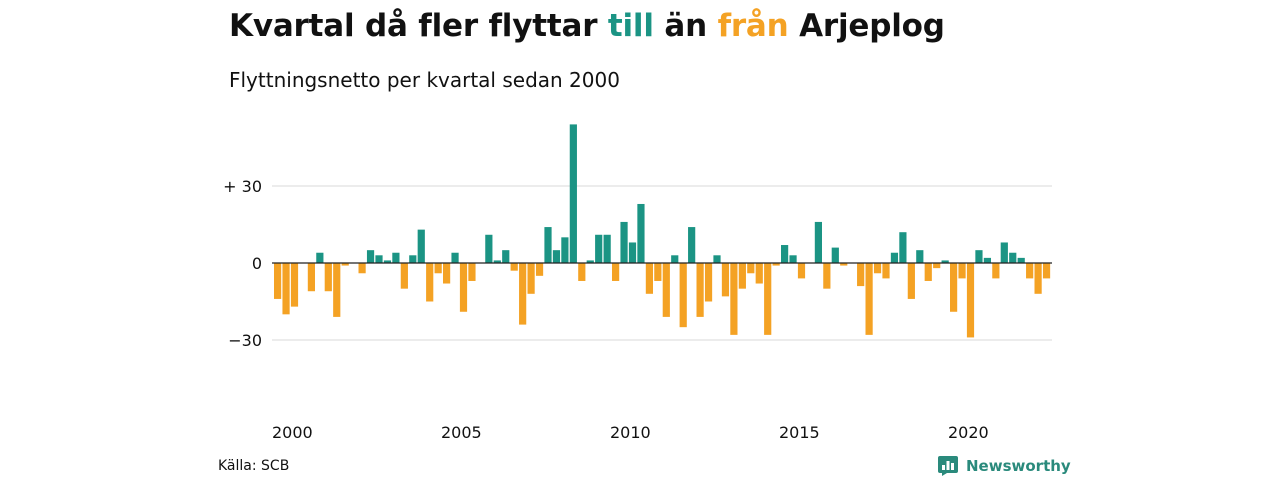  What do you see at coordinates (461, 432) in the screenshot?
I see `x-tick-label: 2005` at bounding box center [461, 432].